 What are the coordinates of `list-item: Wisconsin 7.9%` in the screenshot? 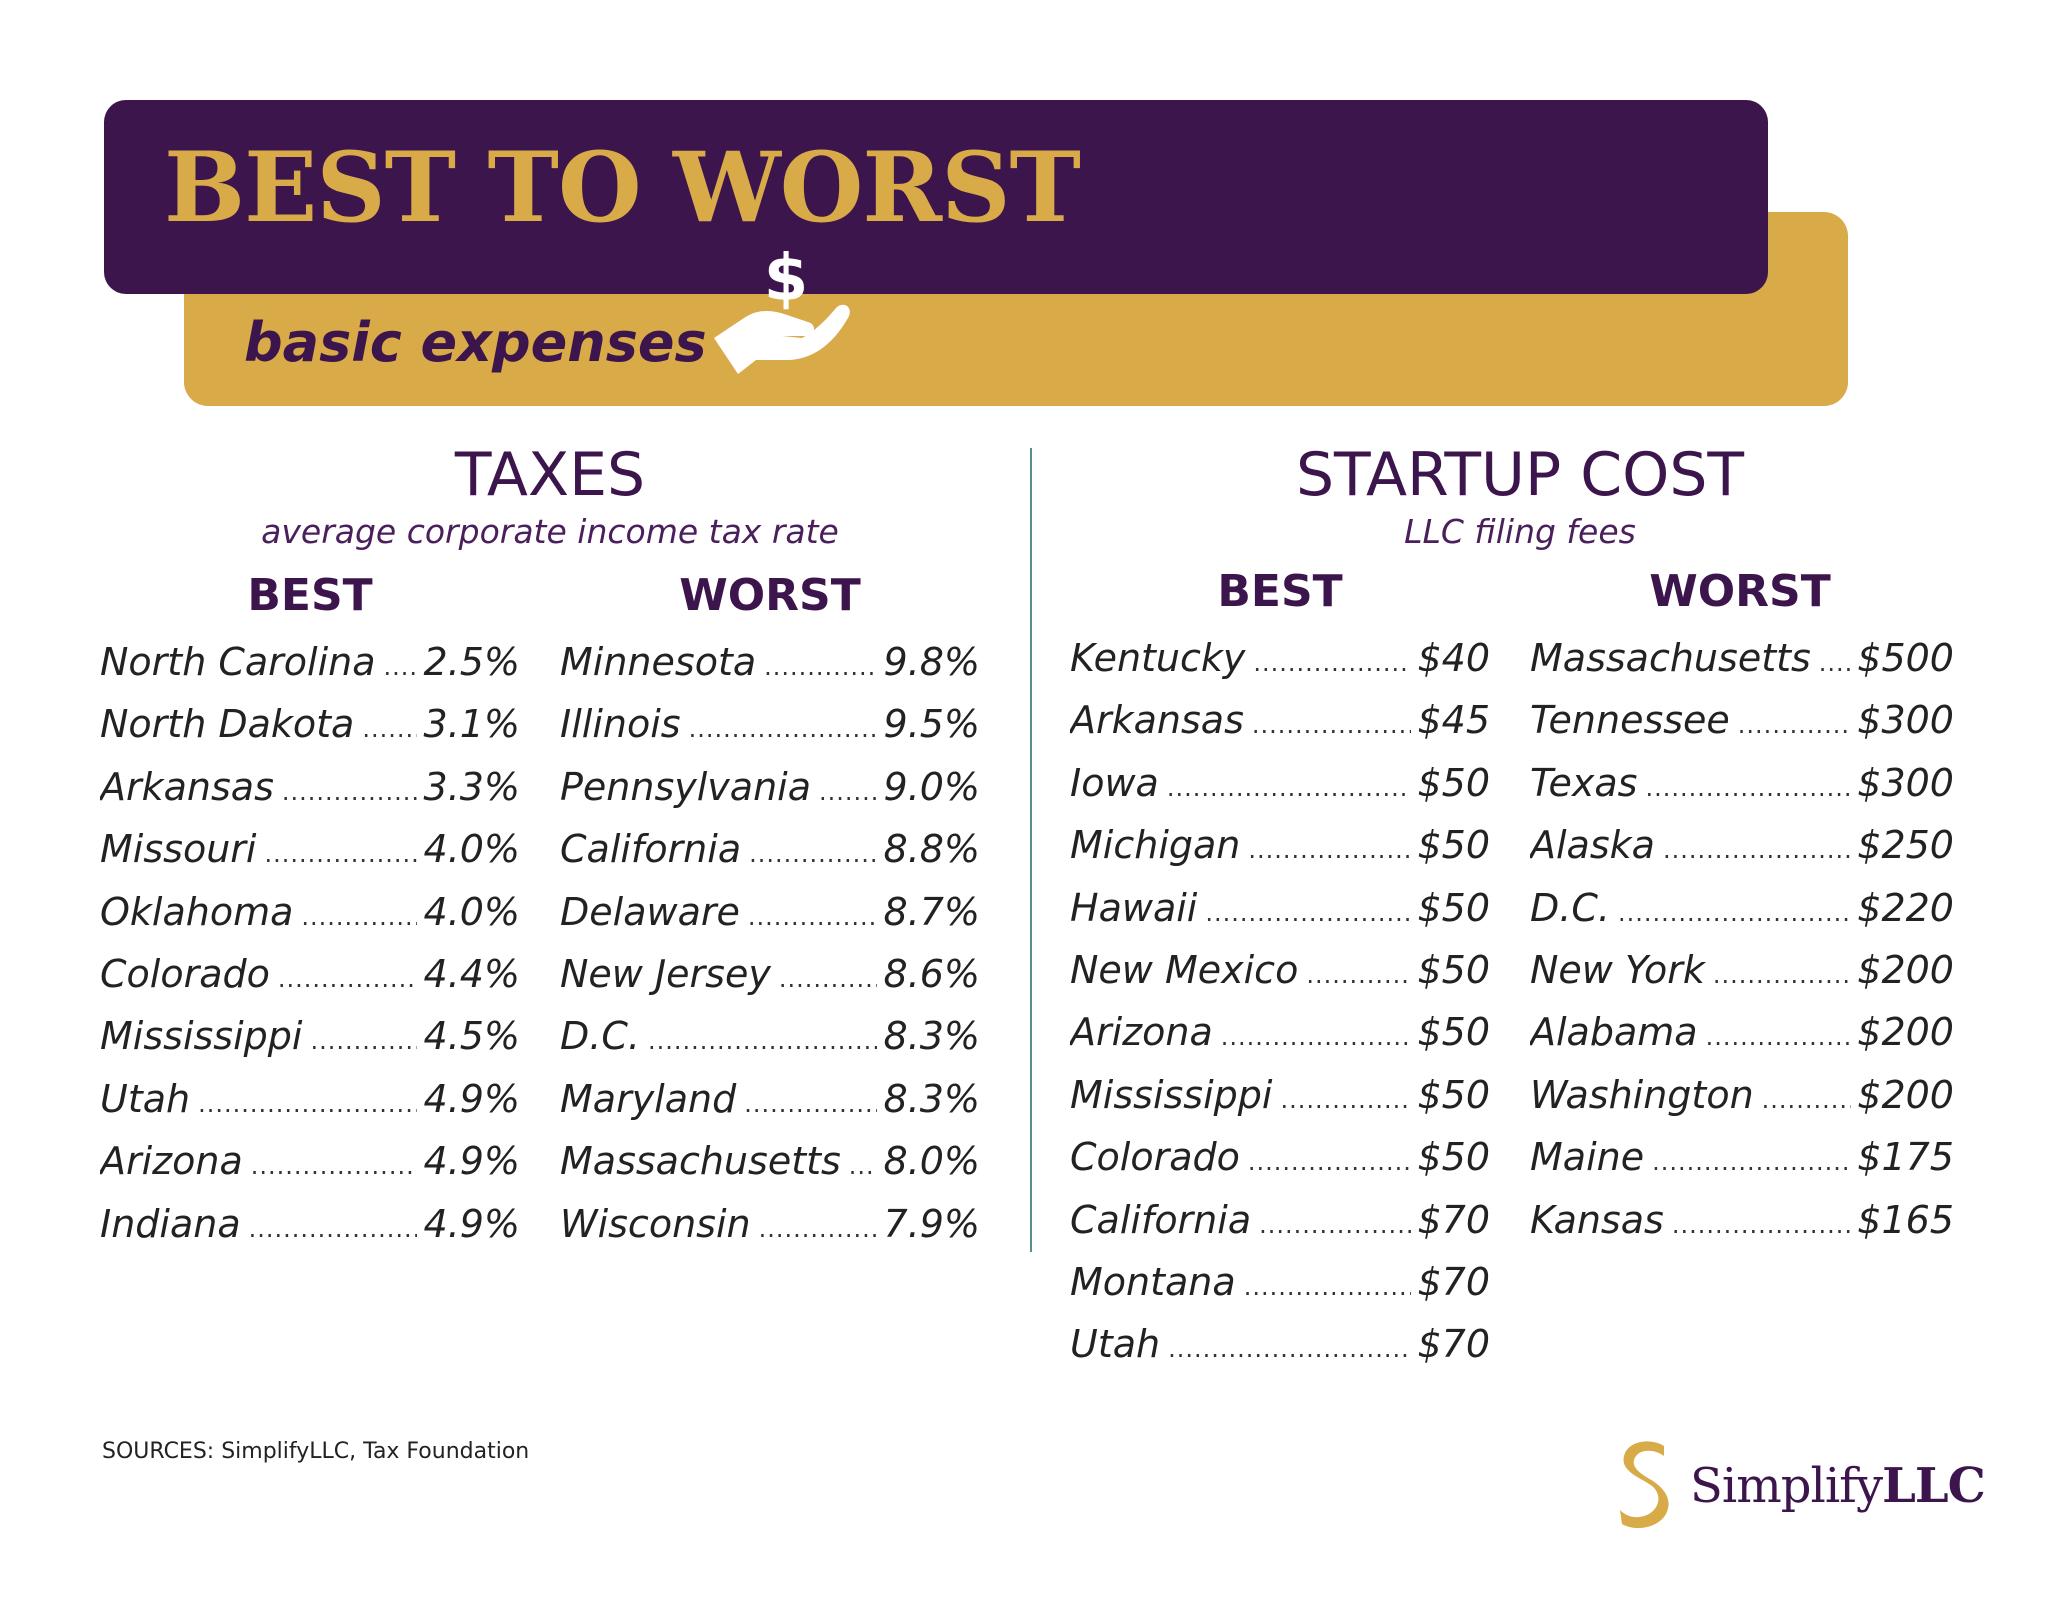 It's located at (770, 1224).